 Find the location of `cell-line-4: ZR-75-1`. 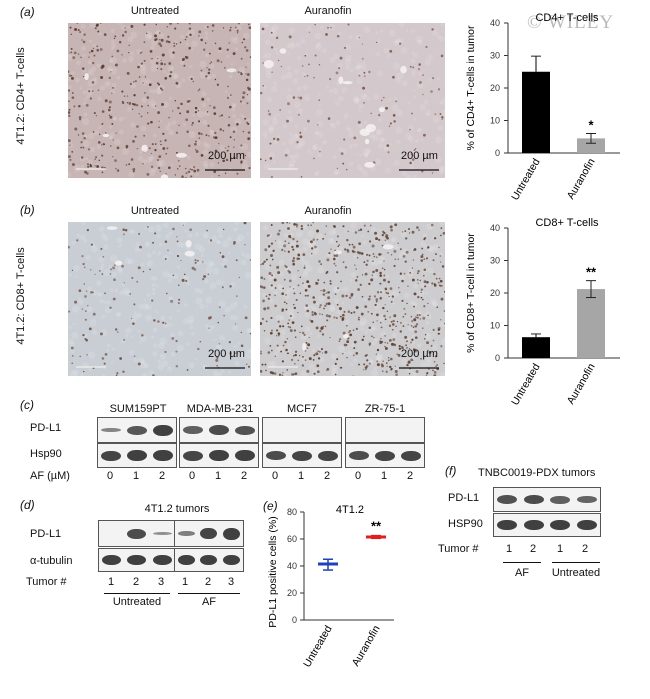

cell-line-4: ZR-75-1 is located at coordinates (385, 409).